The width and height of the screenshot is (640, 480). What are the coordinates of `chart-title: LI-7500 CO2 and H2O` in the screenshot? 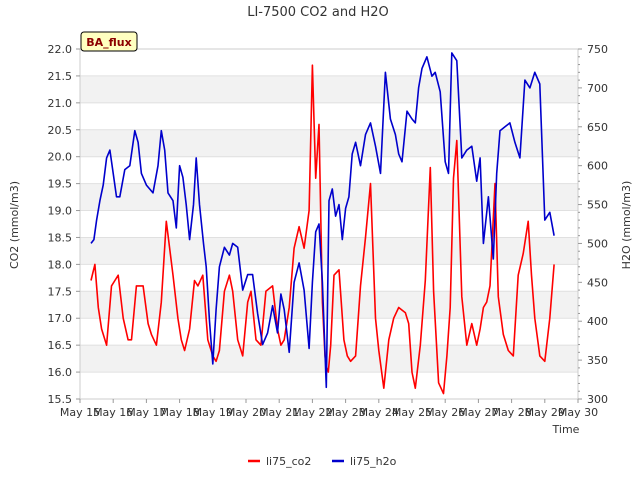 It's located at (318, 12).